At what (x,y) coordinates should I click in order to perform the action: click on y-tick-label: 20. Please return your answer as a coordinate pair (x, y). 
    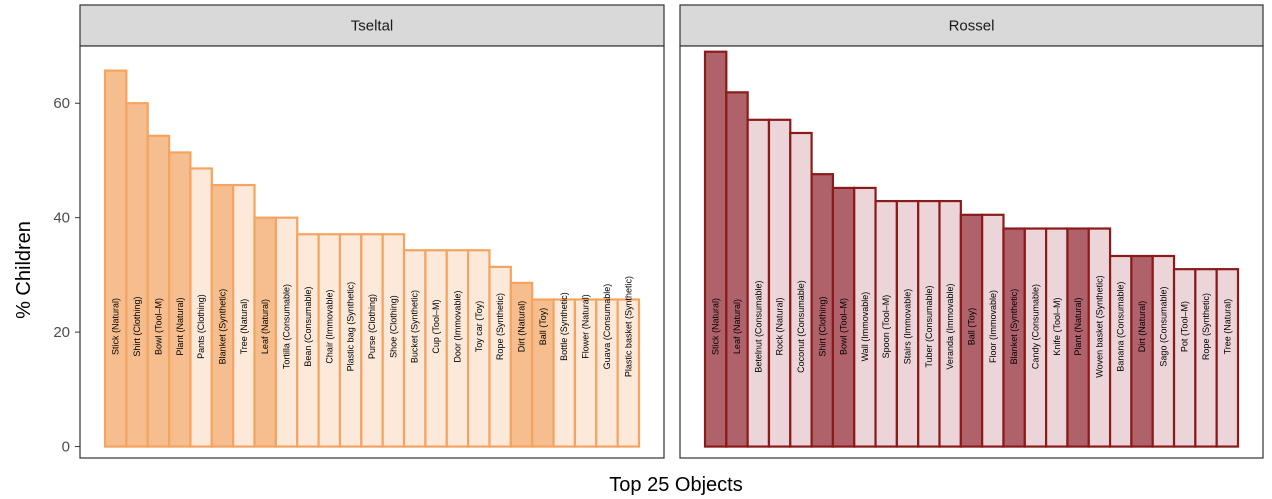
    Looking at the image, I should click on (61, 332).